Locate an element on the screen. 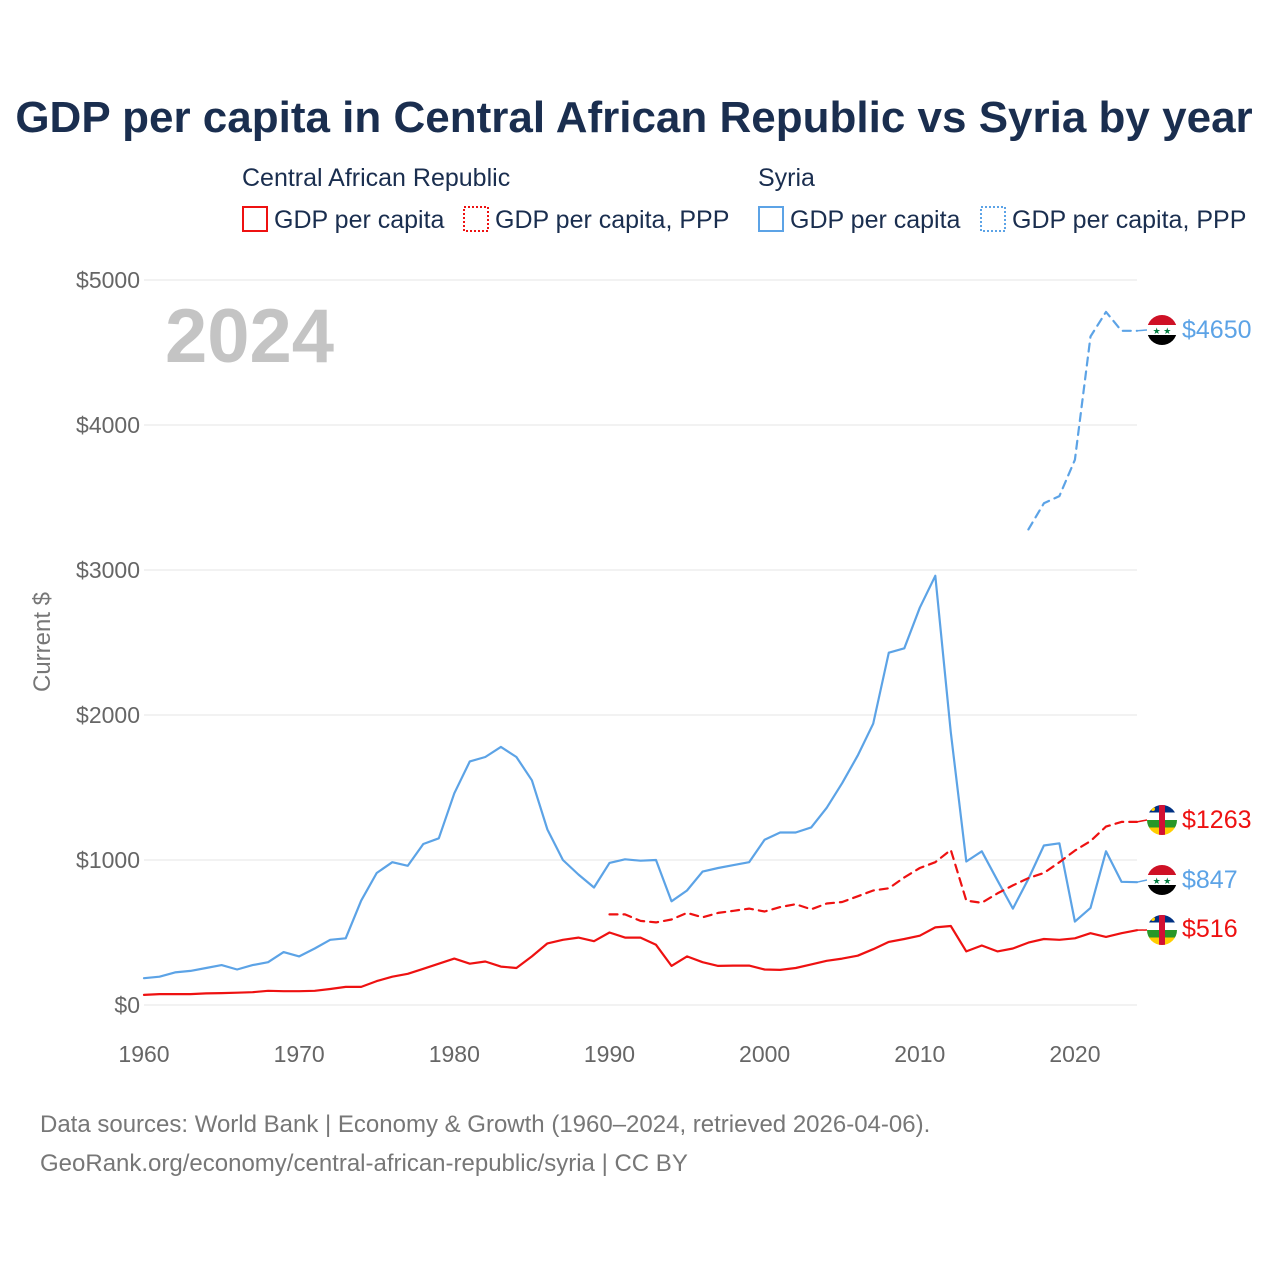  x-tick-label: 2010 is located at coordinates (919, 1054).